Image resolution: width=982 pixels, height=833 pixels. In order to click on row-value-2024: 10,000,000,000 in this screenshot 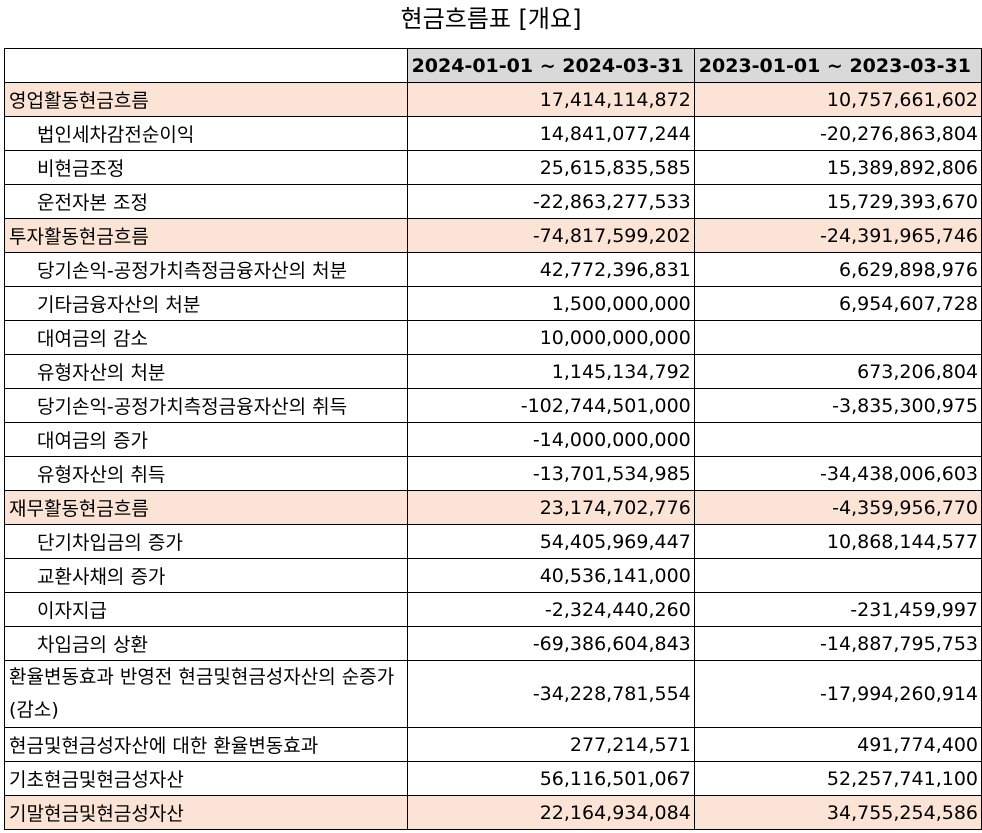, I will do `click(550, 337)`.